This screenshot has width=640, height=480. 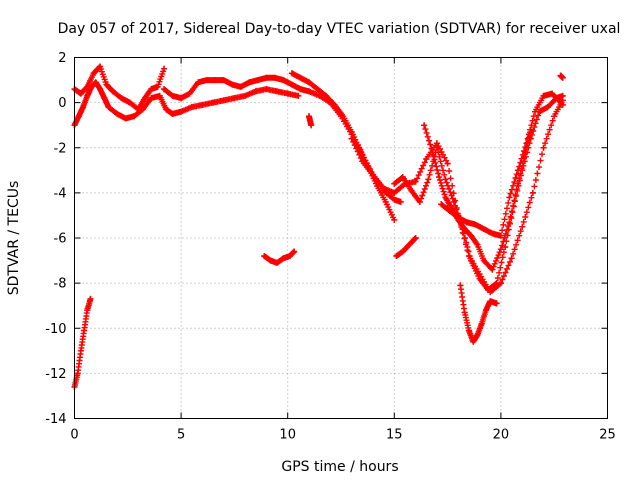 What do you see at coordinates (181, 435) in the screenshot?
I see `x-tick-label: 5` at bounding box center [181, 435].